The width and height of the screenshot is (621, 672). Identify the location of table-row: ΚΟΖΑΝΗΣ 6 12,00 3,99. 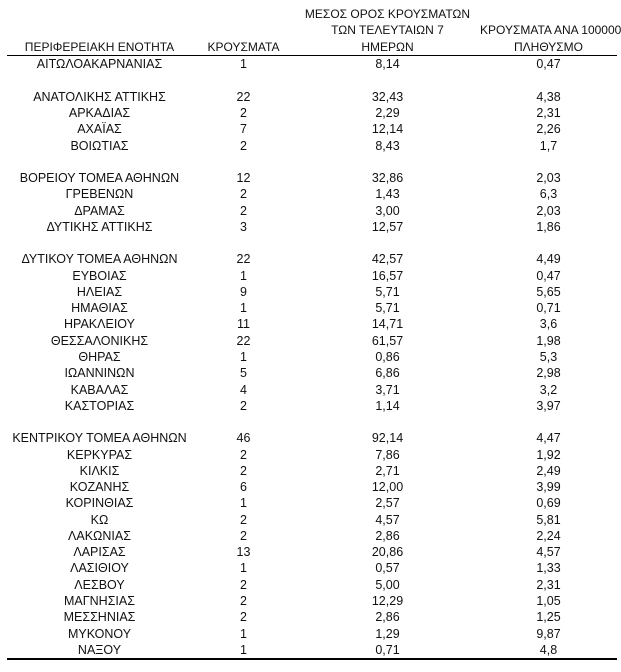
(312, 487).